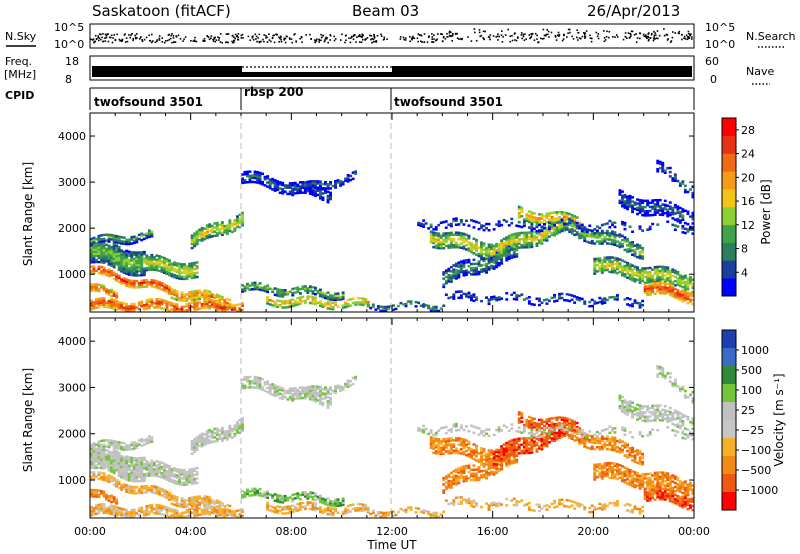 This screenshot has height=554, width=800. Describe the element at coordinates (729, 251) in the screenshot. I see `power-colorbar-swatch` at that location.